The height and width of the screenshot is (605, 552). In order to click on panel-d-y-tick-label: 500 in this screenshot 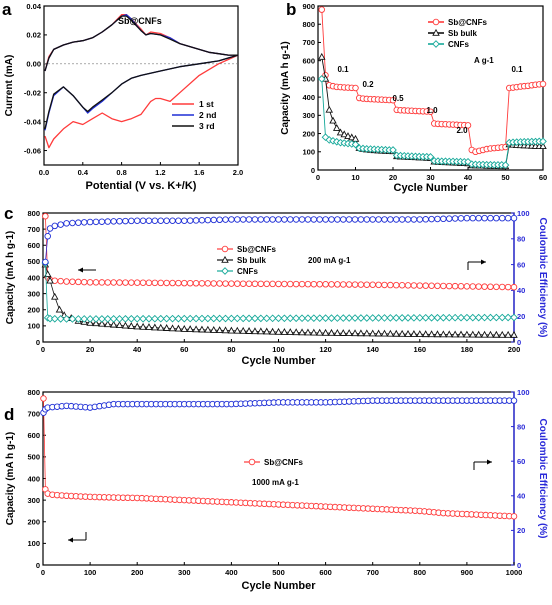, I will do `click(33, 457)`.